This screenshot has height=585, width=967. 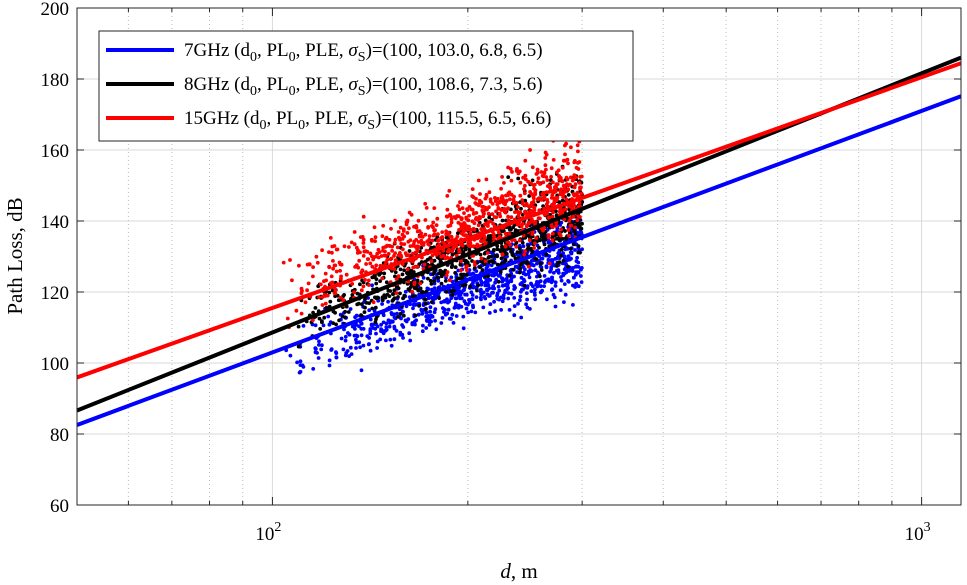 What do you see at coordinates (55, 10) in the screenshot?
I see `y-tick-label: 200` at bounding box center [55, 10].